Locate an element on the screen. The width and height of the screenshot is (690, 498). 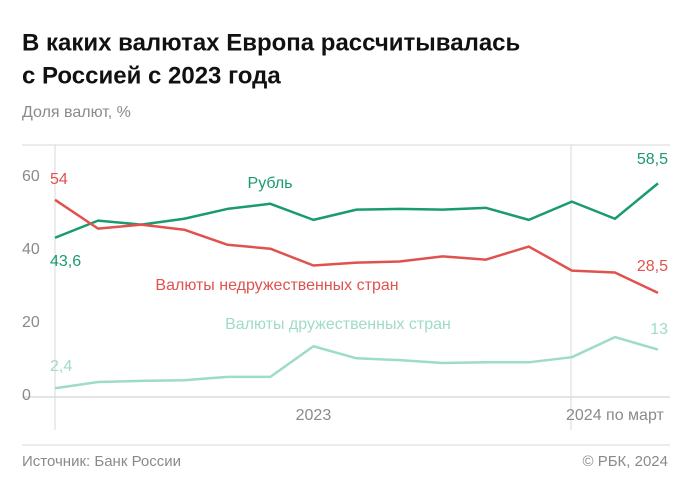
data-label: 28,5 is located at coordinates (652, 266).